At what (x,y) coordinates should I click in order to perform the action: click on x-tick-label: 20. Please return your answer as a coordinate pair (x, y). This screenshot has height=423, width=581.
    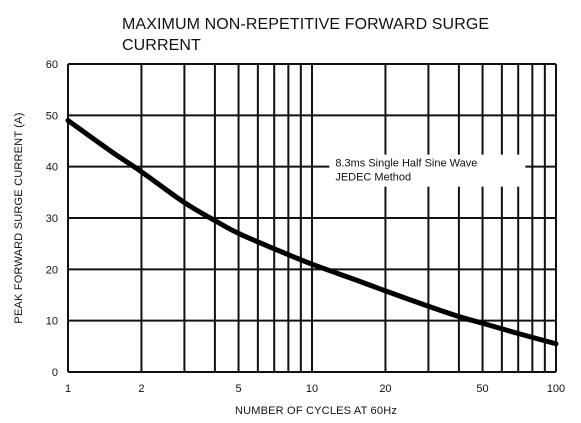
    Looking at the image, I should click on (385, 389).